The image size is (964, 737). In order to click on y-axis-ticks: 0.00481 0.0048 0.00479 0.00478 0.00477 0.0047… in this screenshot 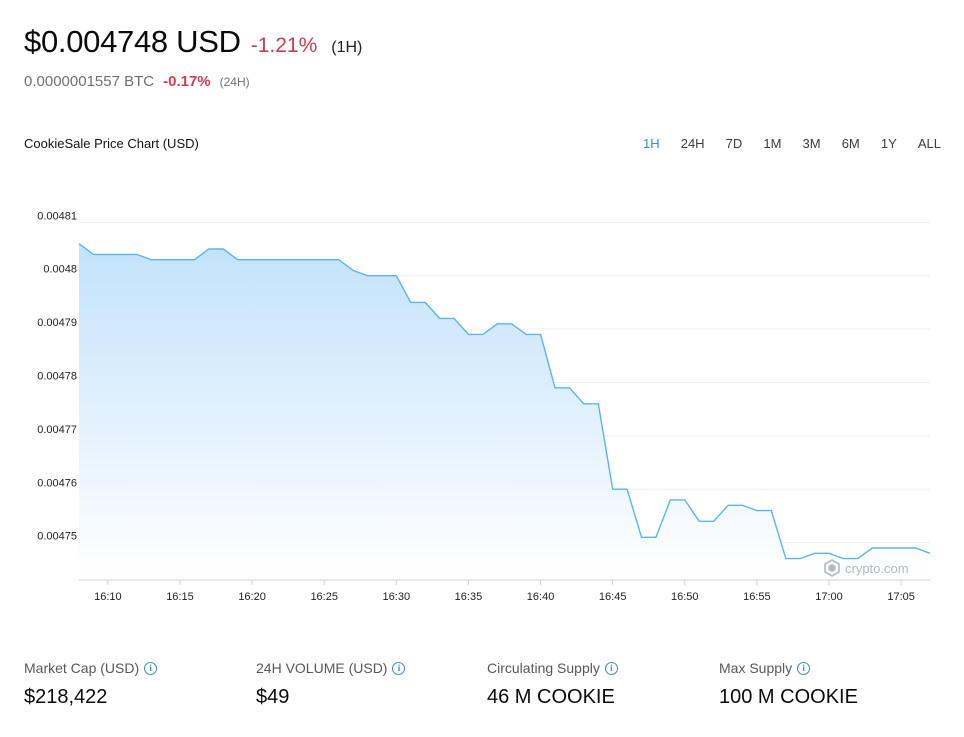, I will do `click(57, 376)`.